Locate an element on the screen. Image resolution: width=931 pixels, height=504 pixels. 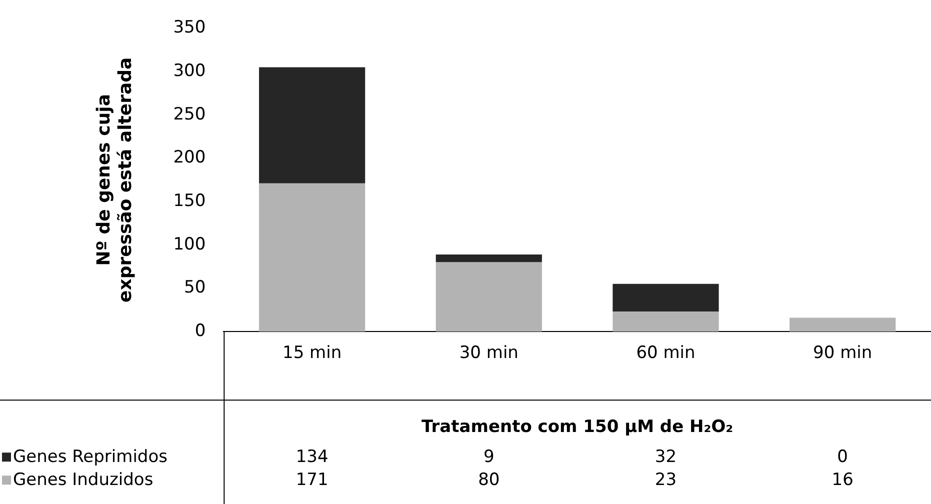
data-label: 16 is located at coordinates (843, 480).